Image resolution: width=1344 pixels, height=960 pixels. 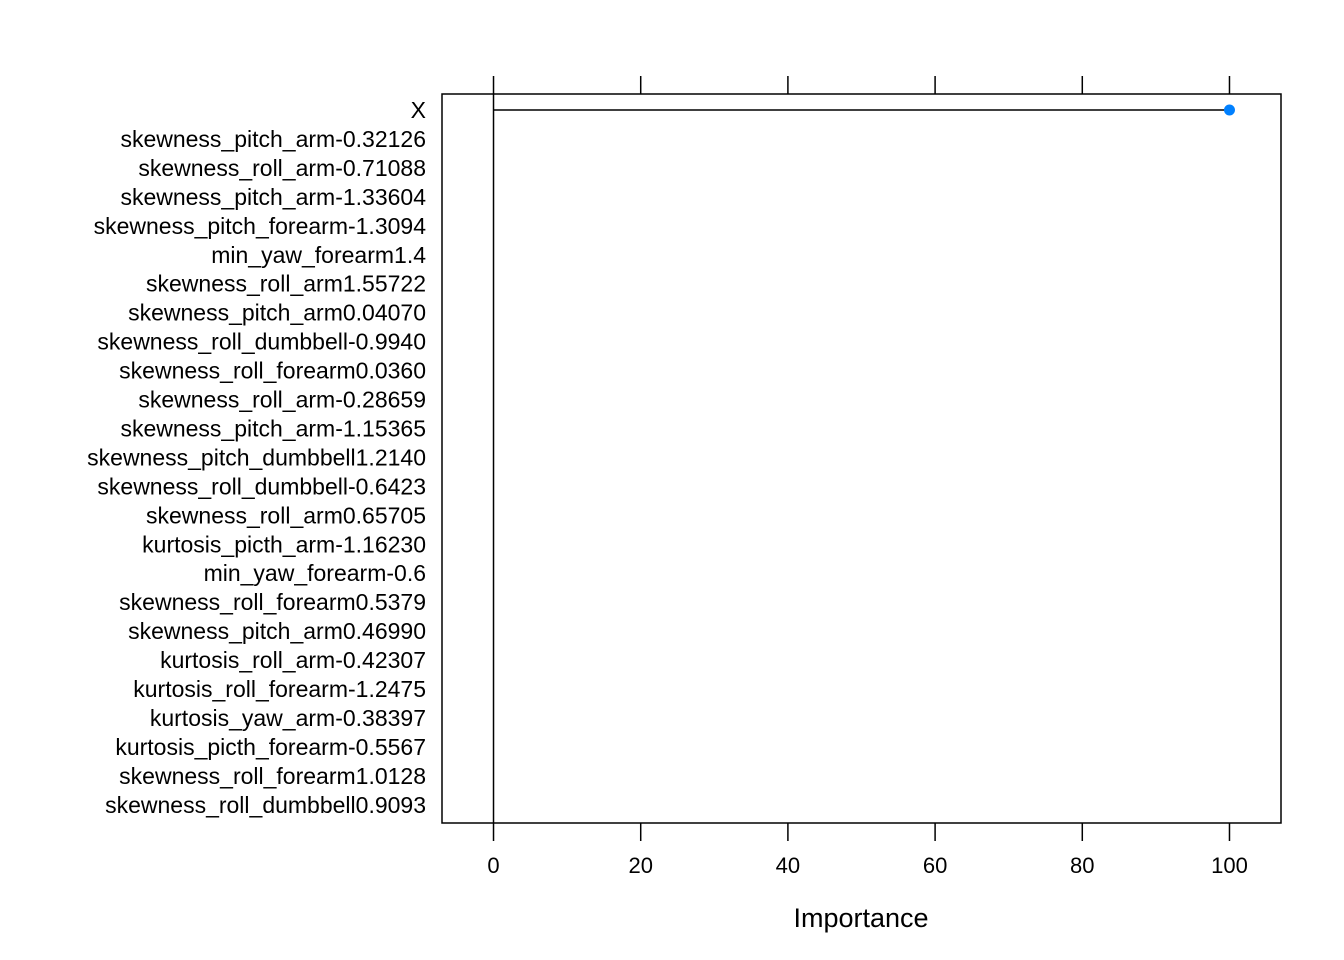 What do you see at coordinates (493, 865) in the screenshot?
I see `x-tick-label: 0` at bounding box center [493, 865].